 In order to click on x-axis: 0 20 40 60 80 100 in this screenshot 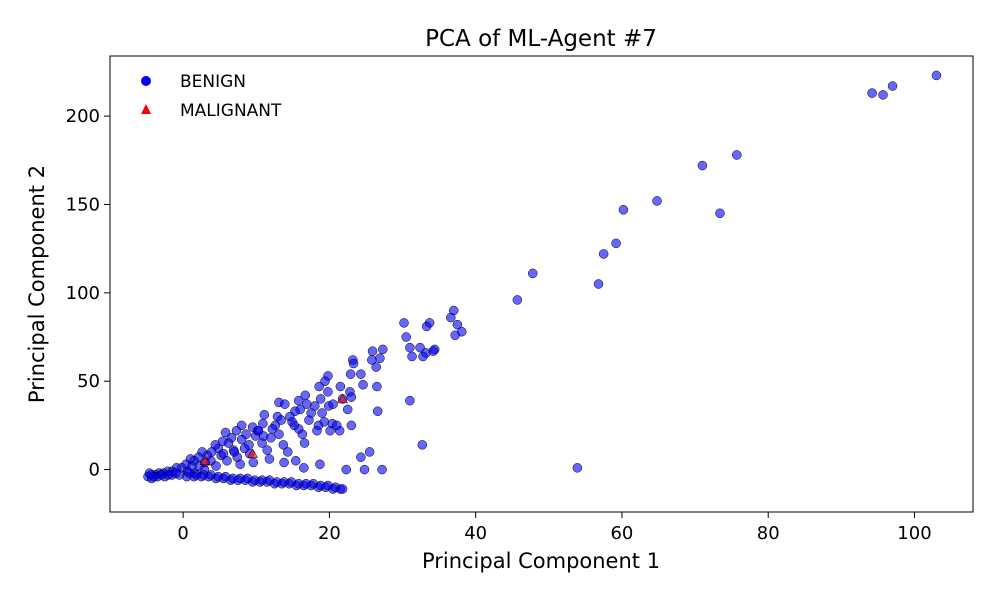, I will do `click(554, 528)`.